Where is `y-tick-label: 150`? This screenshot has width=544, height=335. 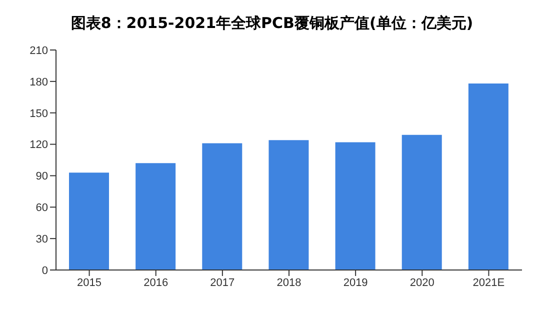 y-tick-label: 150 is located at coordinates (39, 114).